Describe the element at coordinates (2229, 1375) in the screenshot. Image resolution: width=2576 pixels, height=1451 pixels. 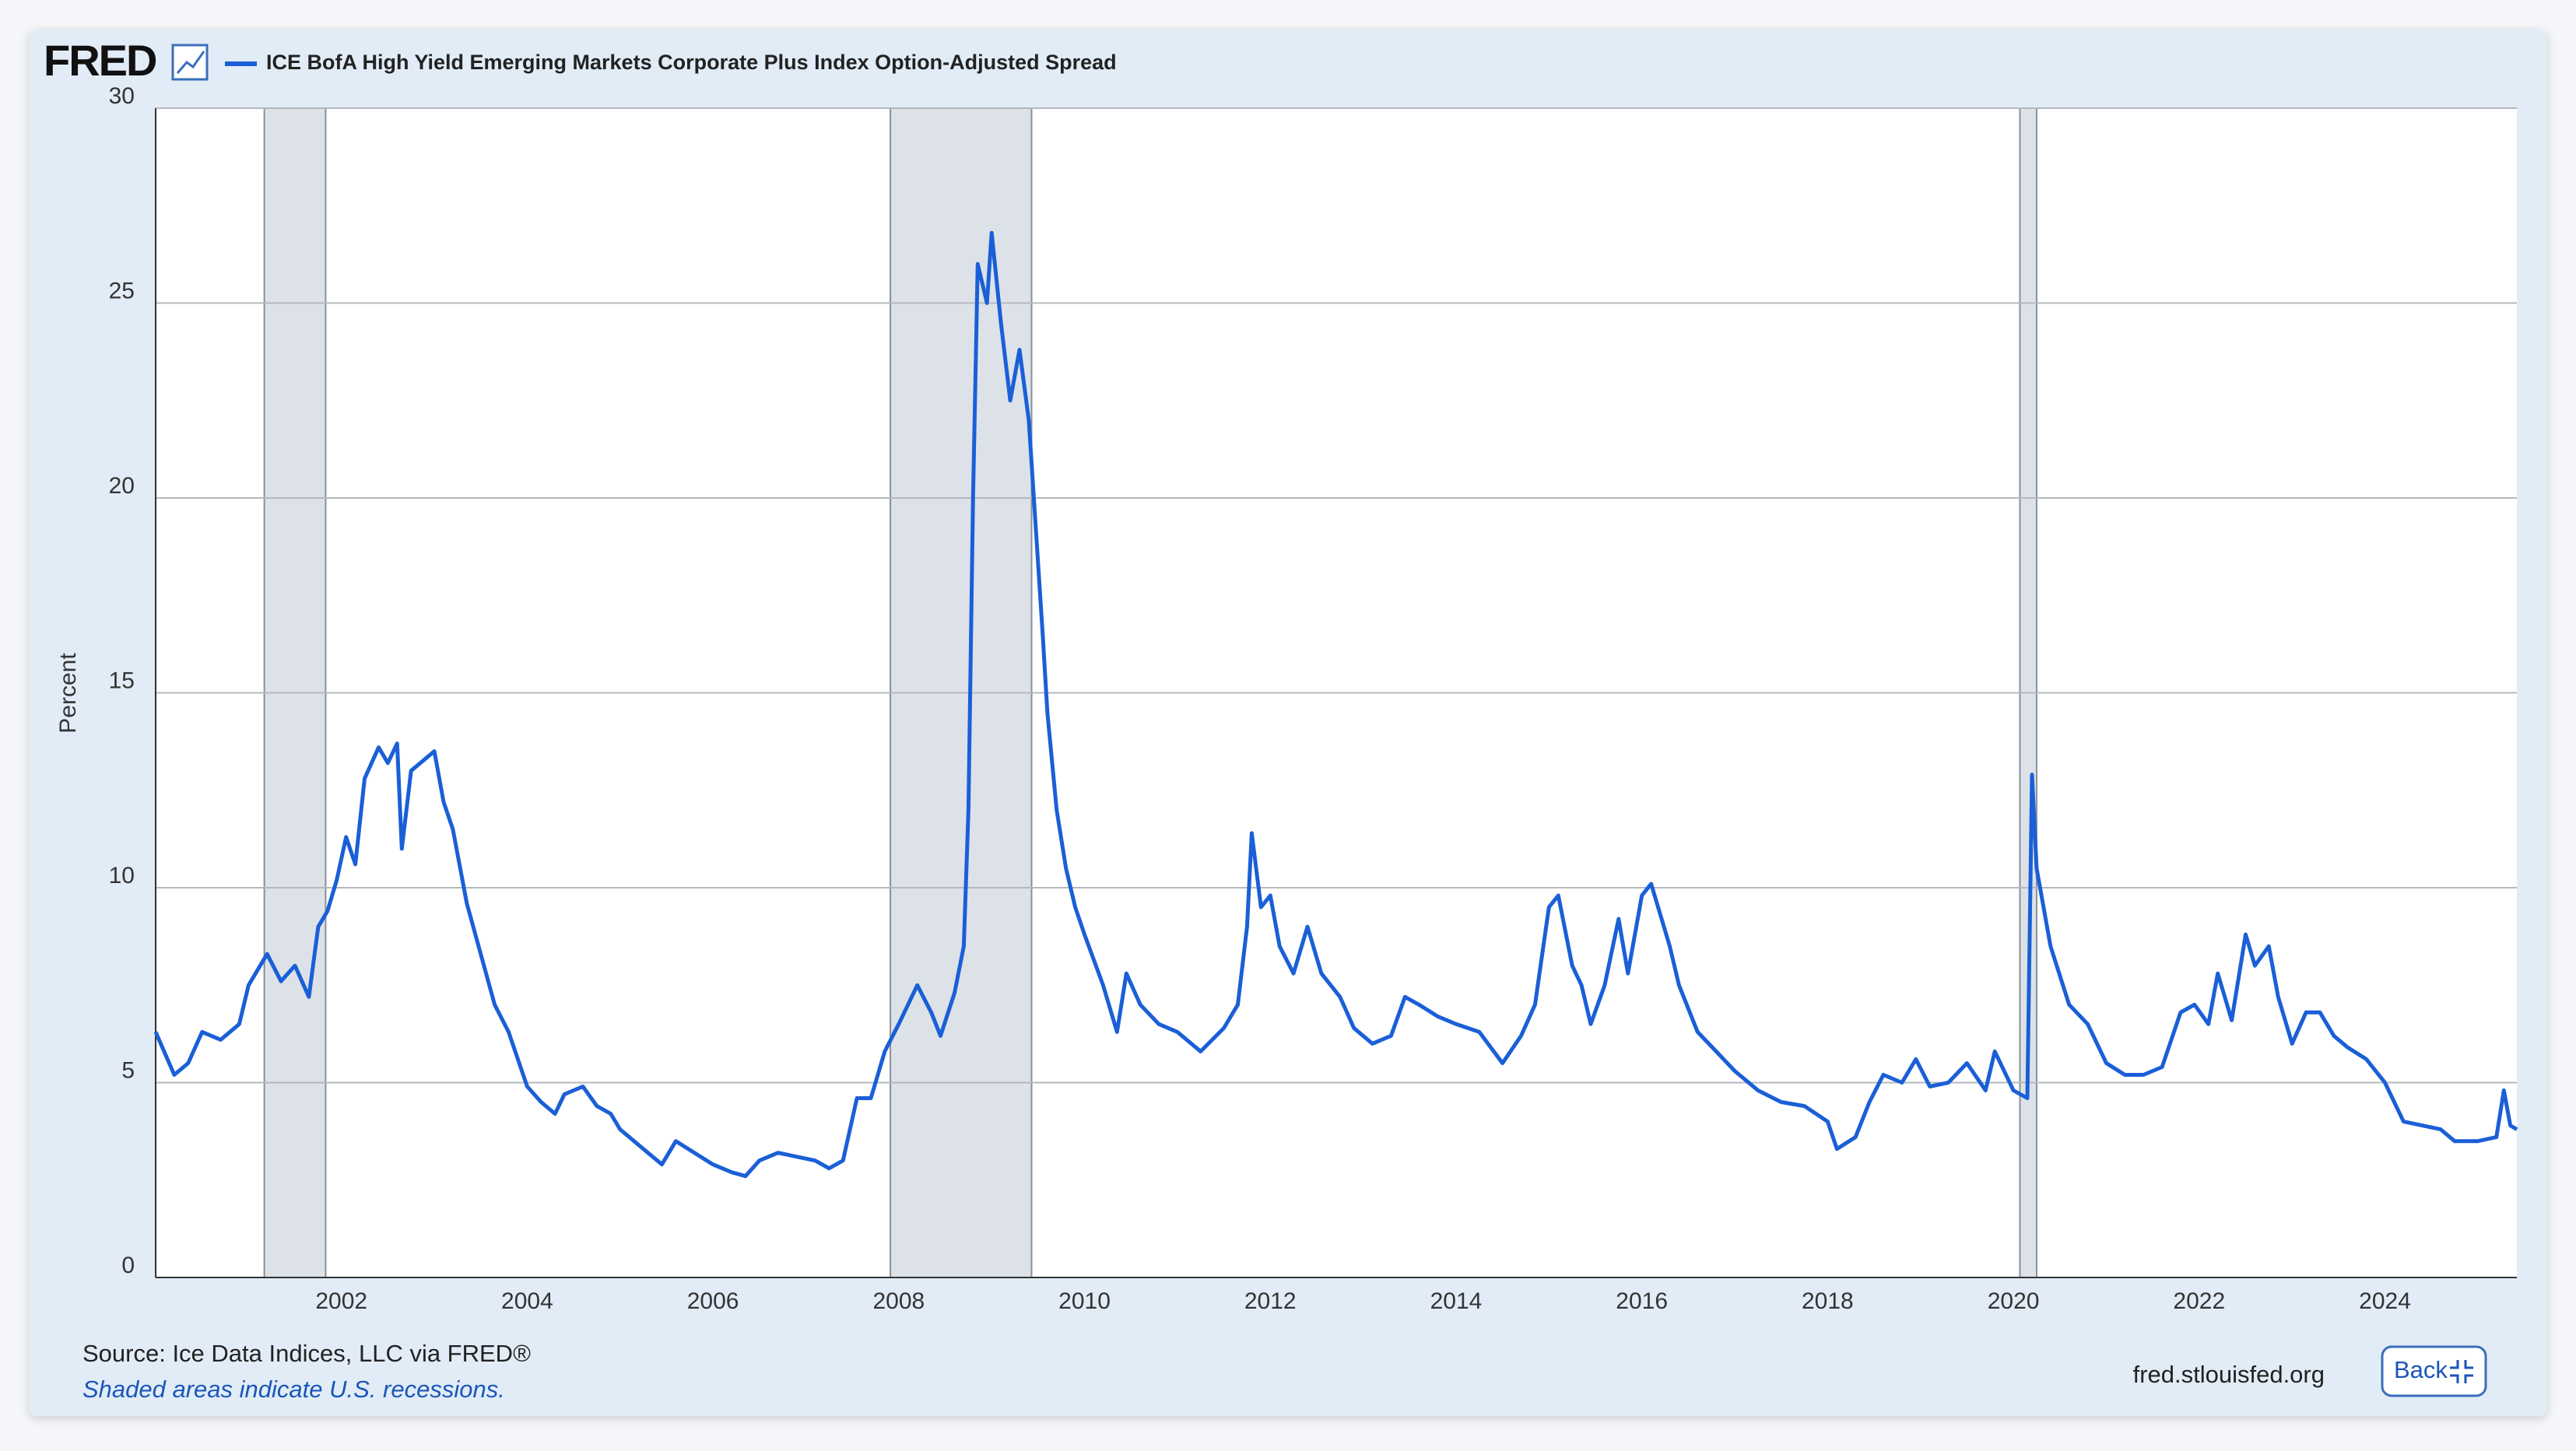
I see `site-link: fred.stlouisfed.org` at that location.